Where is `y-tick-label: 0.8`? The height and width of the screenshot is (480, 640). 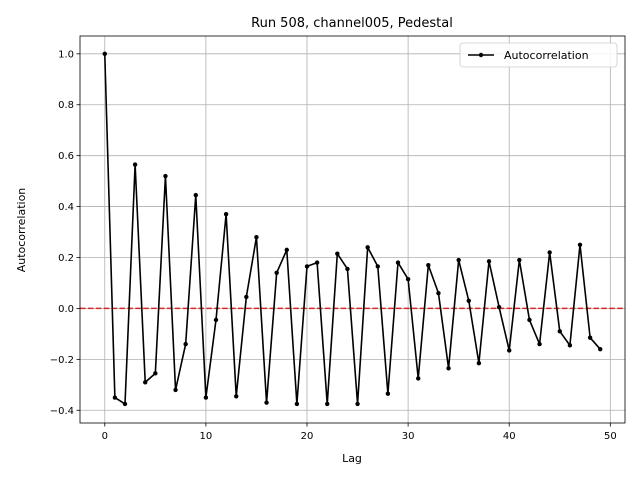 y-tick-label: 0.8 is located at coordinates (66, 105).